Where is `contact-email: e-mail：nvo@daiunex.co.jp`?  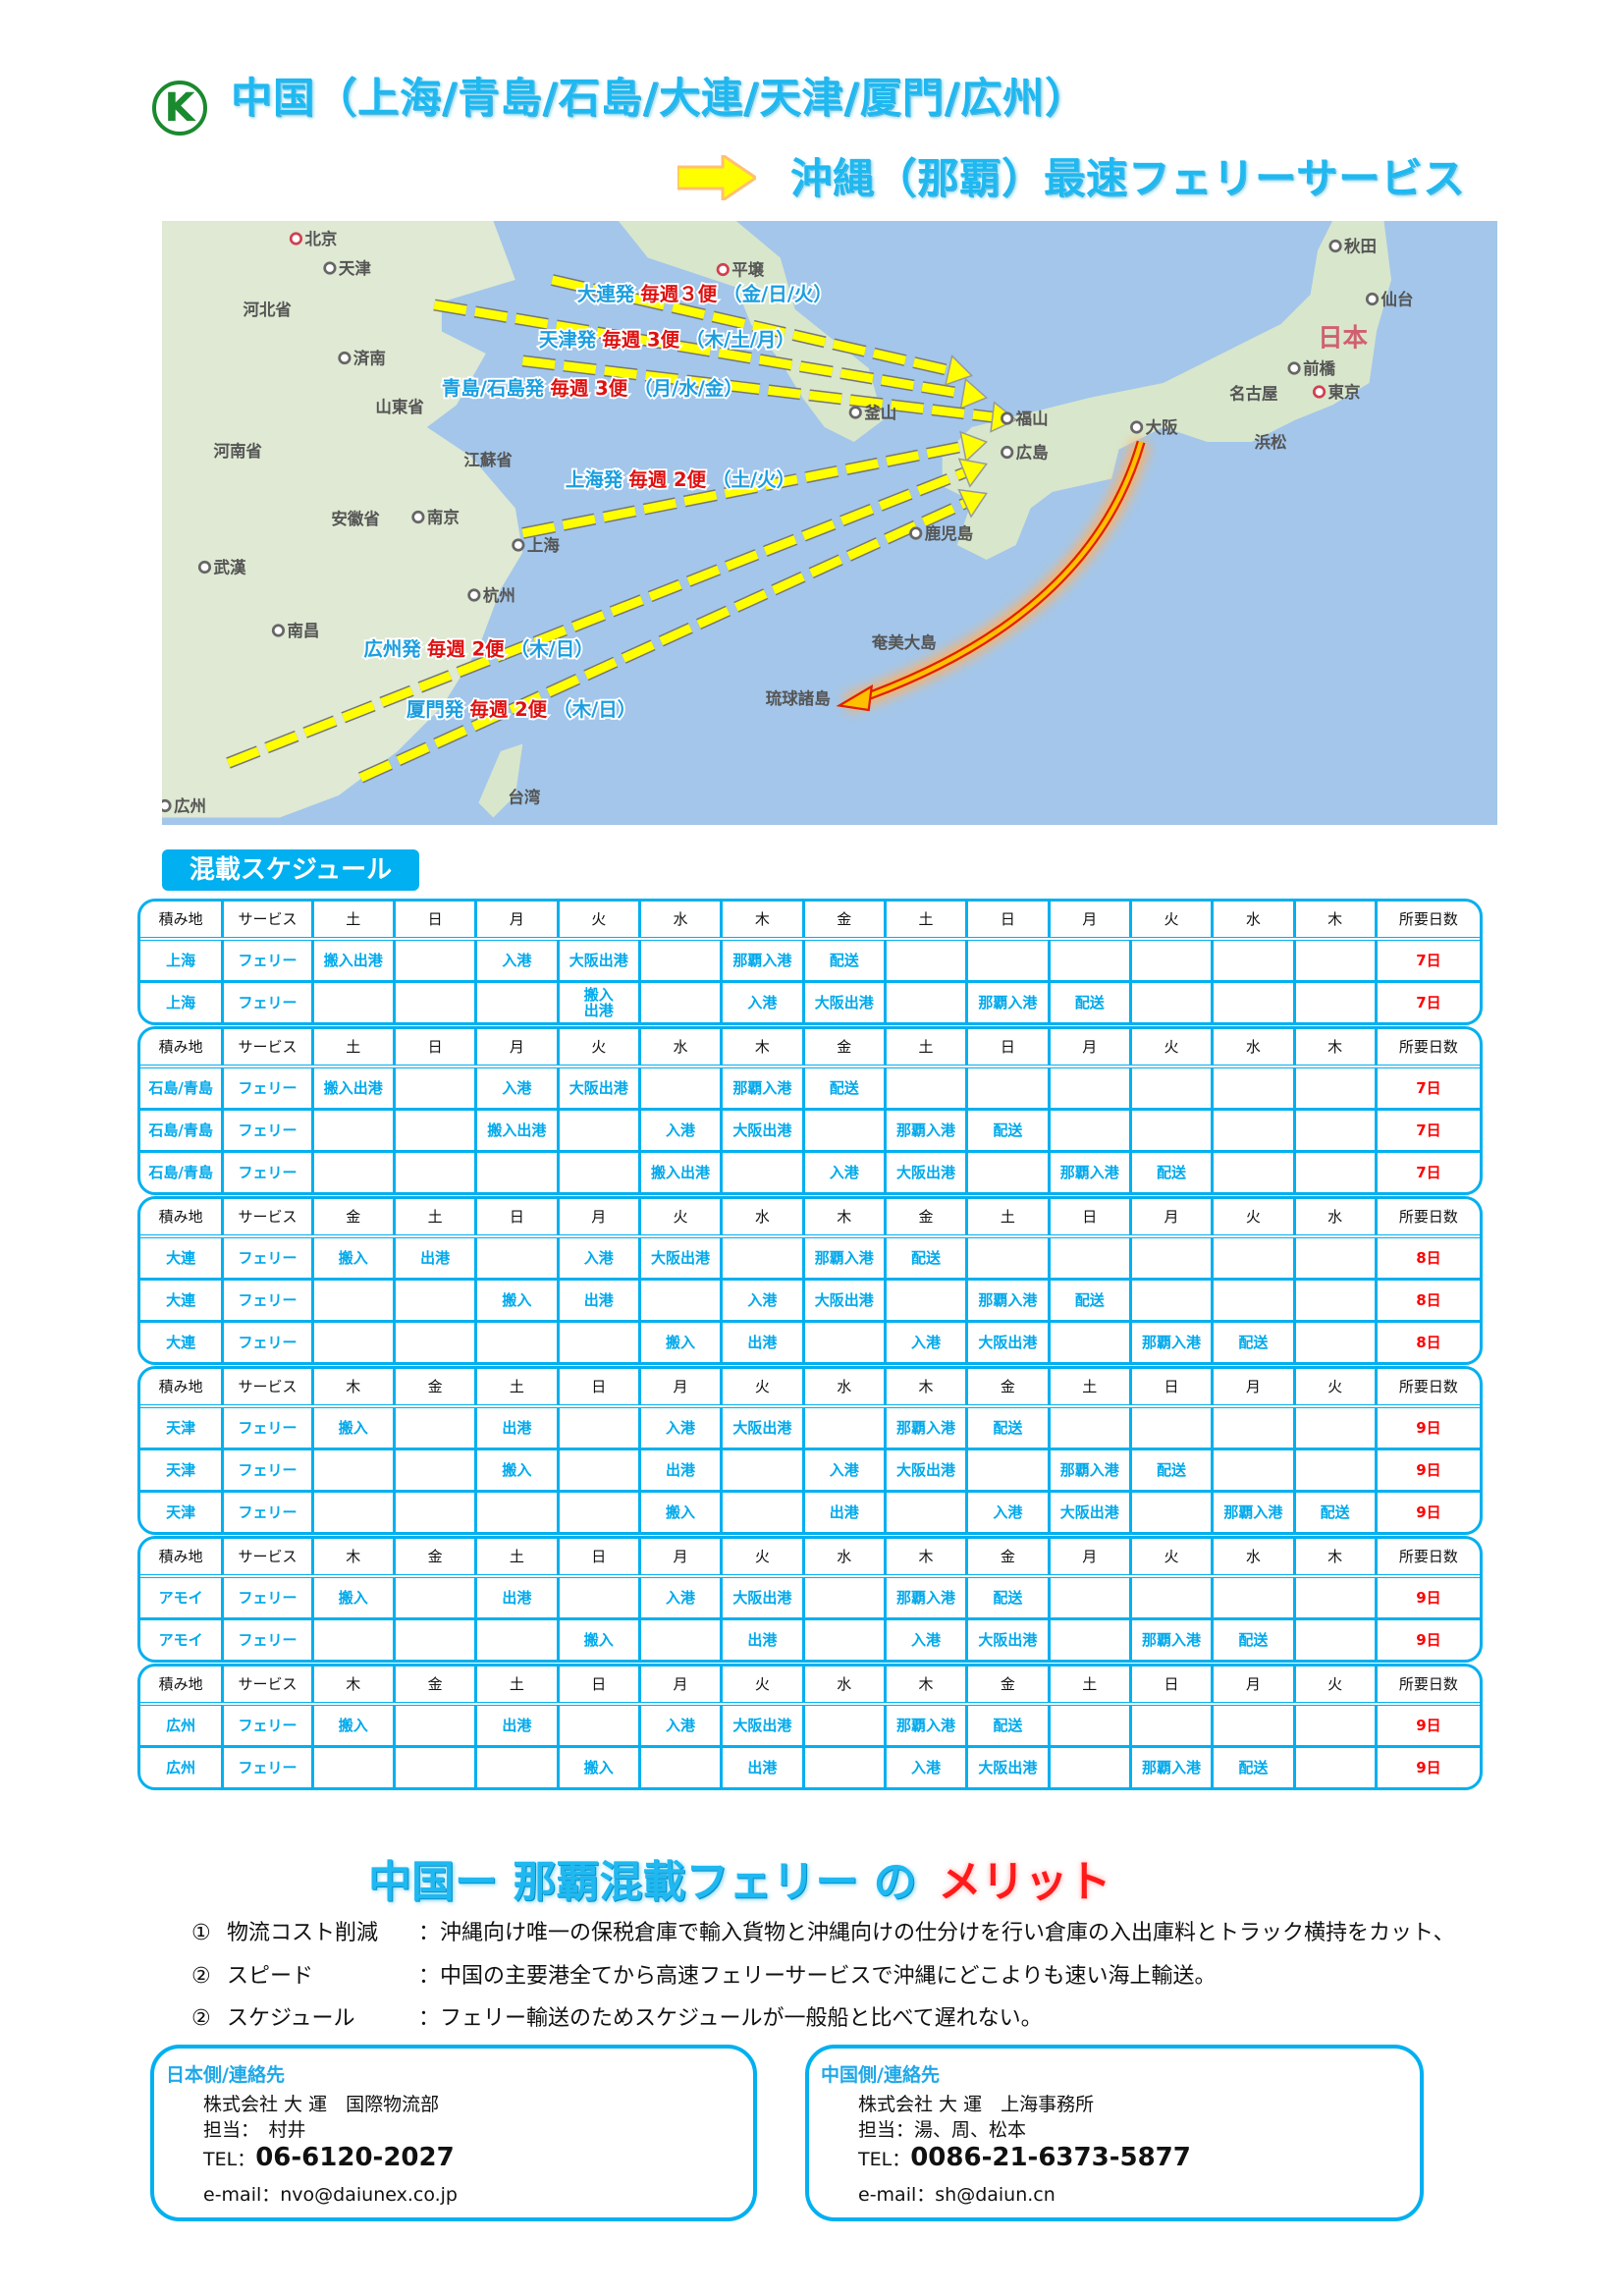
contact-email: e-mail：nvo@daiunex.co.jp is located at coordinates (330, 2195).